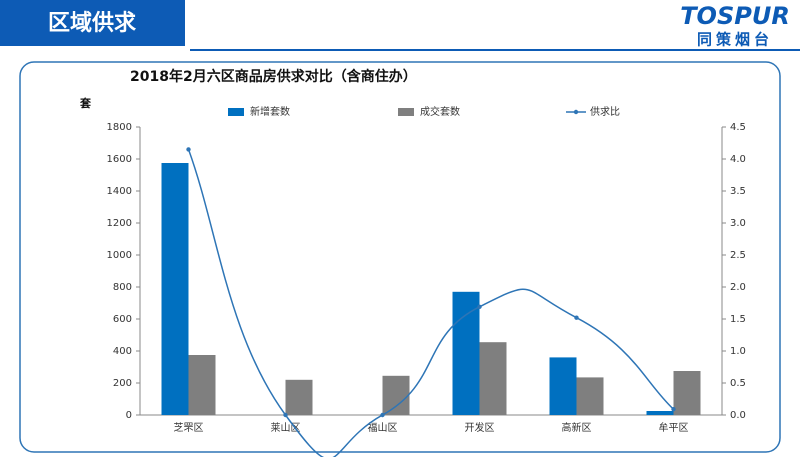 The image size is (800, 461). What do you see at coordinates (273, 76) in the screenshot?
I see `chart-title: 2018年2月六区商品房供求对比（含商住办）` at bounding box center [273, 76].